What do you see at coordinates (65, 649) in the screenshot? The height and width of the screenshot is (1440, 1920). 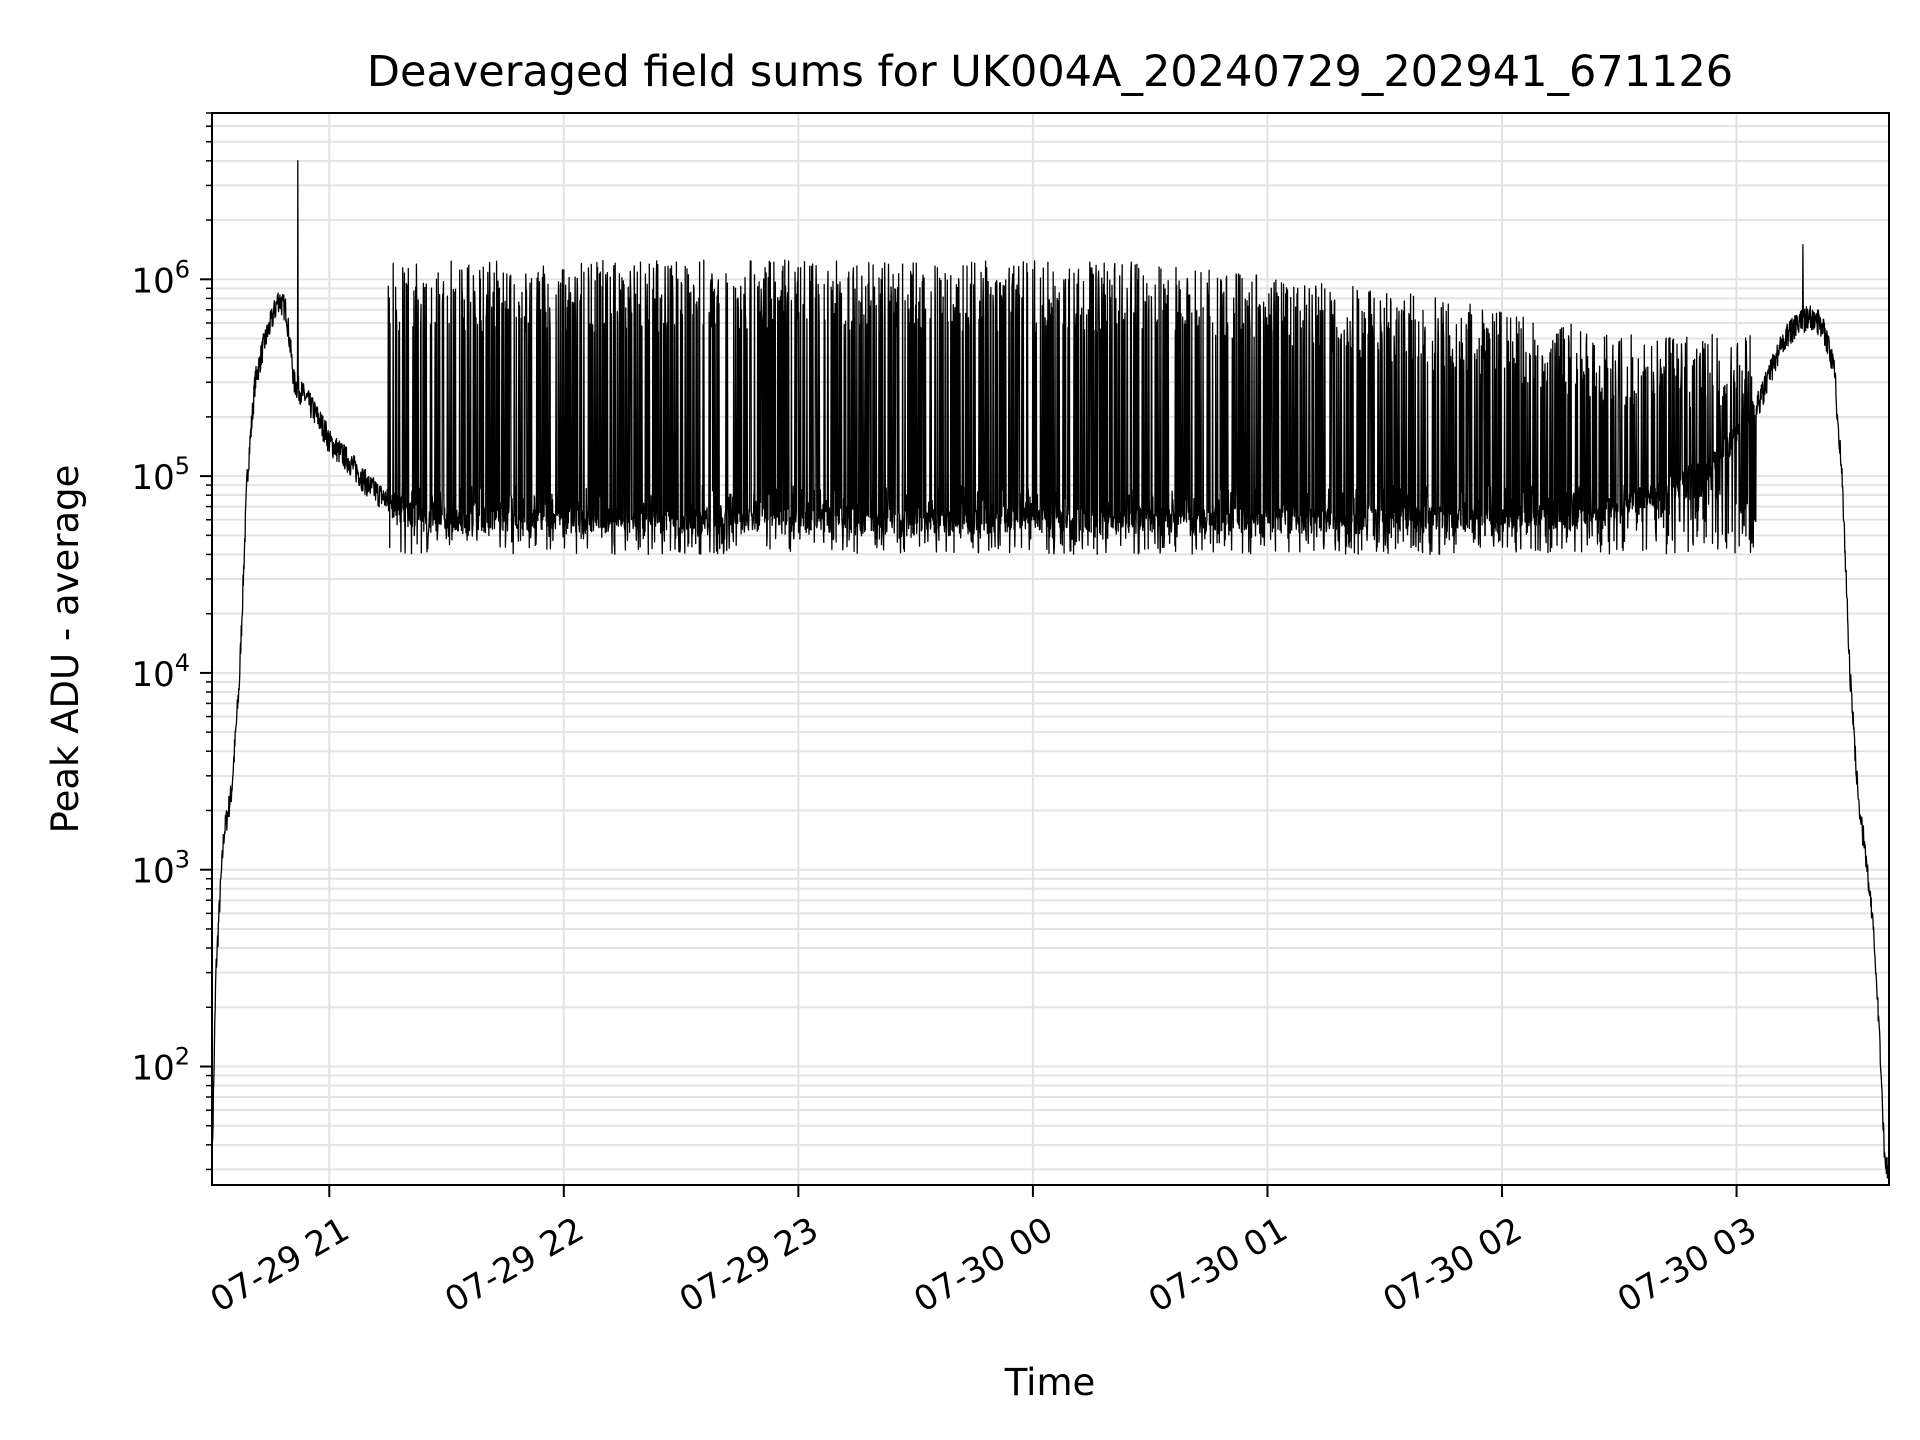 I see `y-axis-label: Peak ADU - average` at bounding box center [65, 649].